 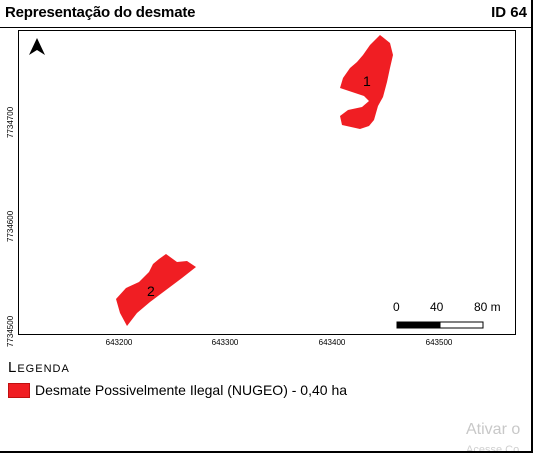 What do you see at coordinates (332, 342) in the screenshot?
I see `x-label-643400: 643400` at bounding box center [332, 342].